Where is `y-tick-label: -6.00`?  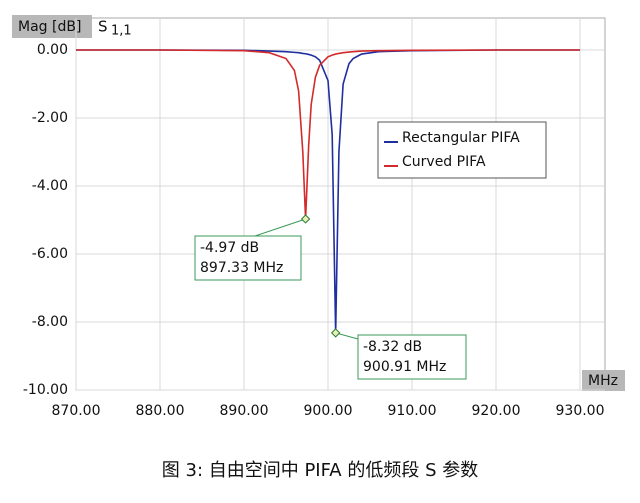 y-tick-label: -6.00 is located at coordinates (50, 254).